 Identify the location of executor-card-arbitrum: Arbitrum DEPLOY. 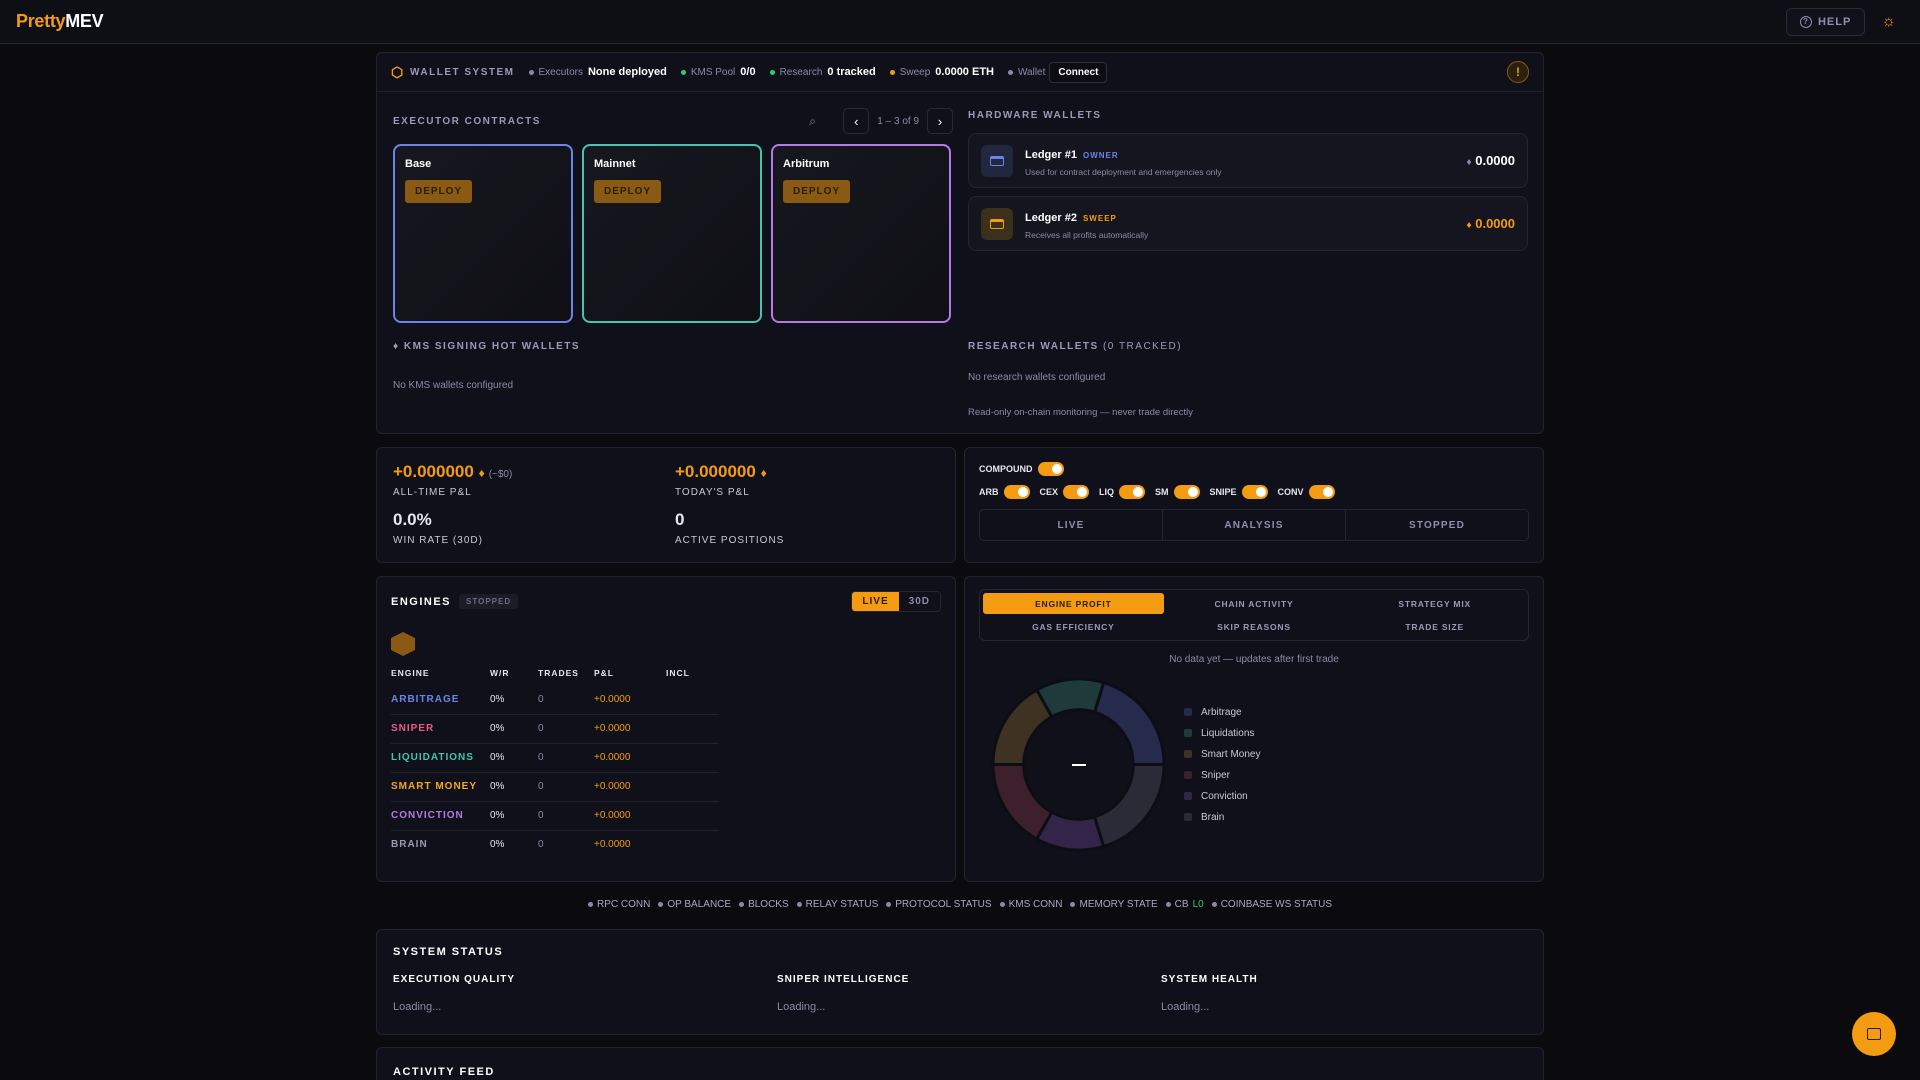
(861, 233).